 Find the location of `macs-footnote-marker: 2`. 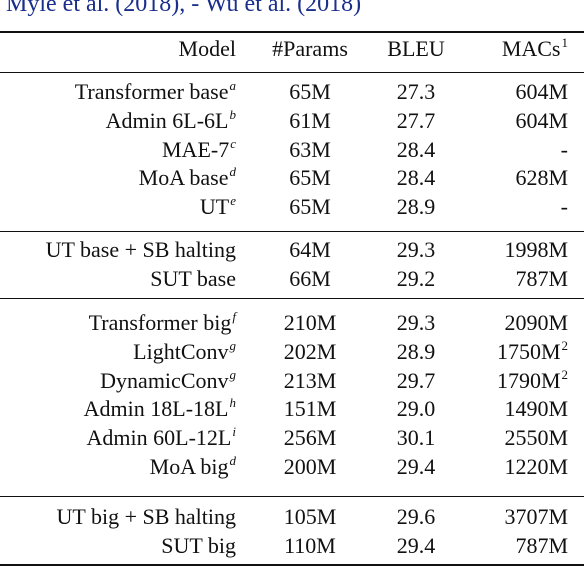

macs-footnote-marker: 2 is located at coordinates (565, 345).